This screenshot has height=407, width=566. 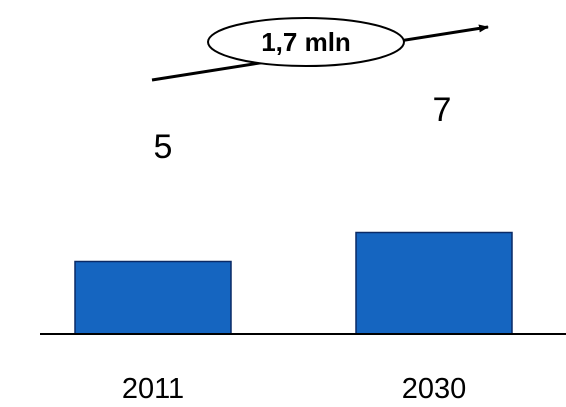 I want to click on growth-callout: 1,7 mln, so click(x=320, y=49).